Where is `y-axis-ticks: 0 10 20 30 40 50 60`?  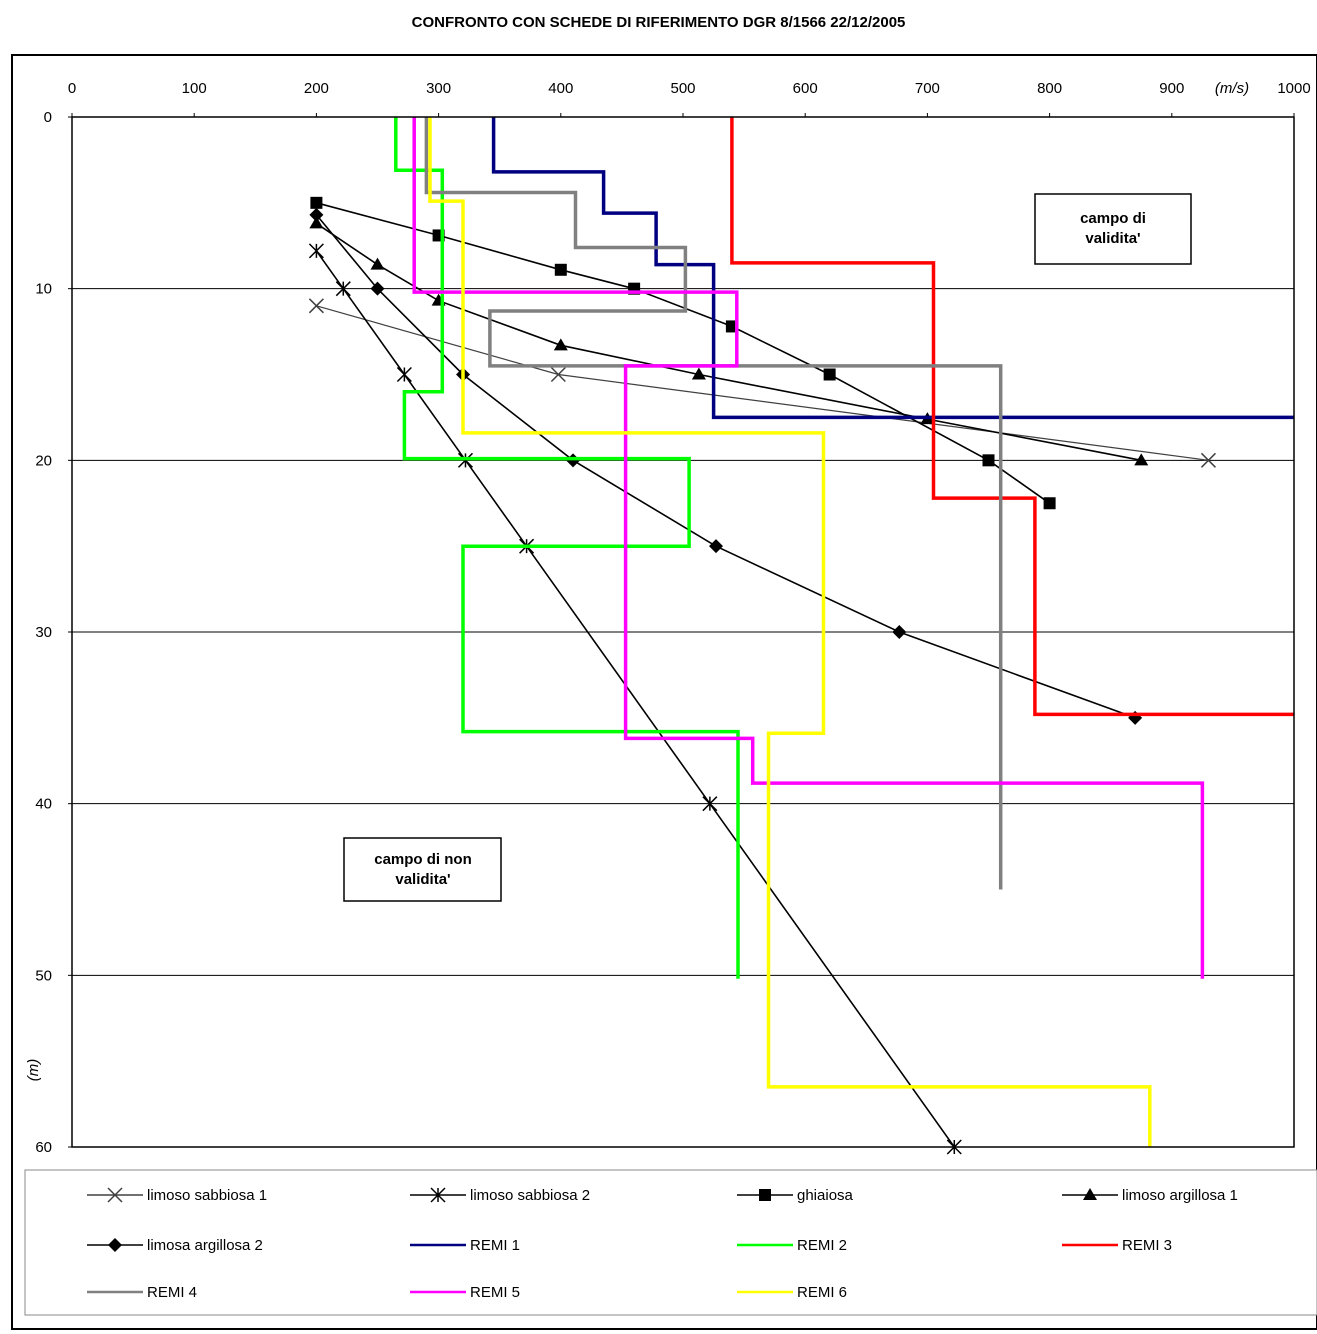
y-axis-ticks: 0 10 20 30 40 50 60 is located at coordinates (53, 632).